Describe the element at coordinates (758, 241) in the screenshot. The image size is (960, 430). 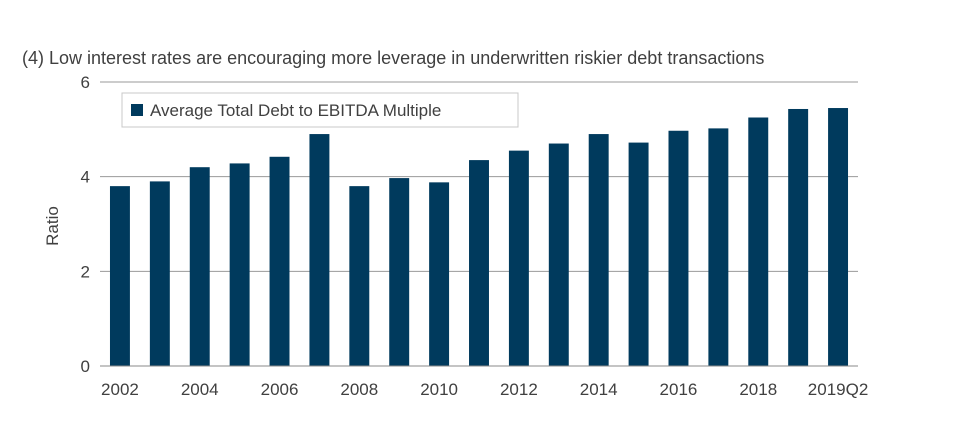
I see `bar-2018` at that location.